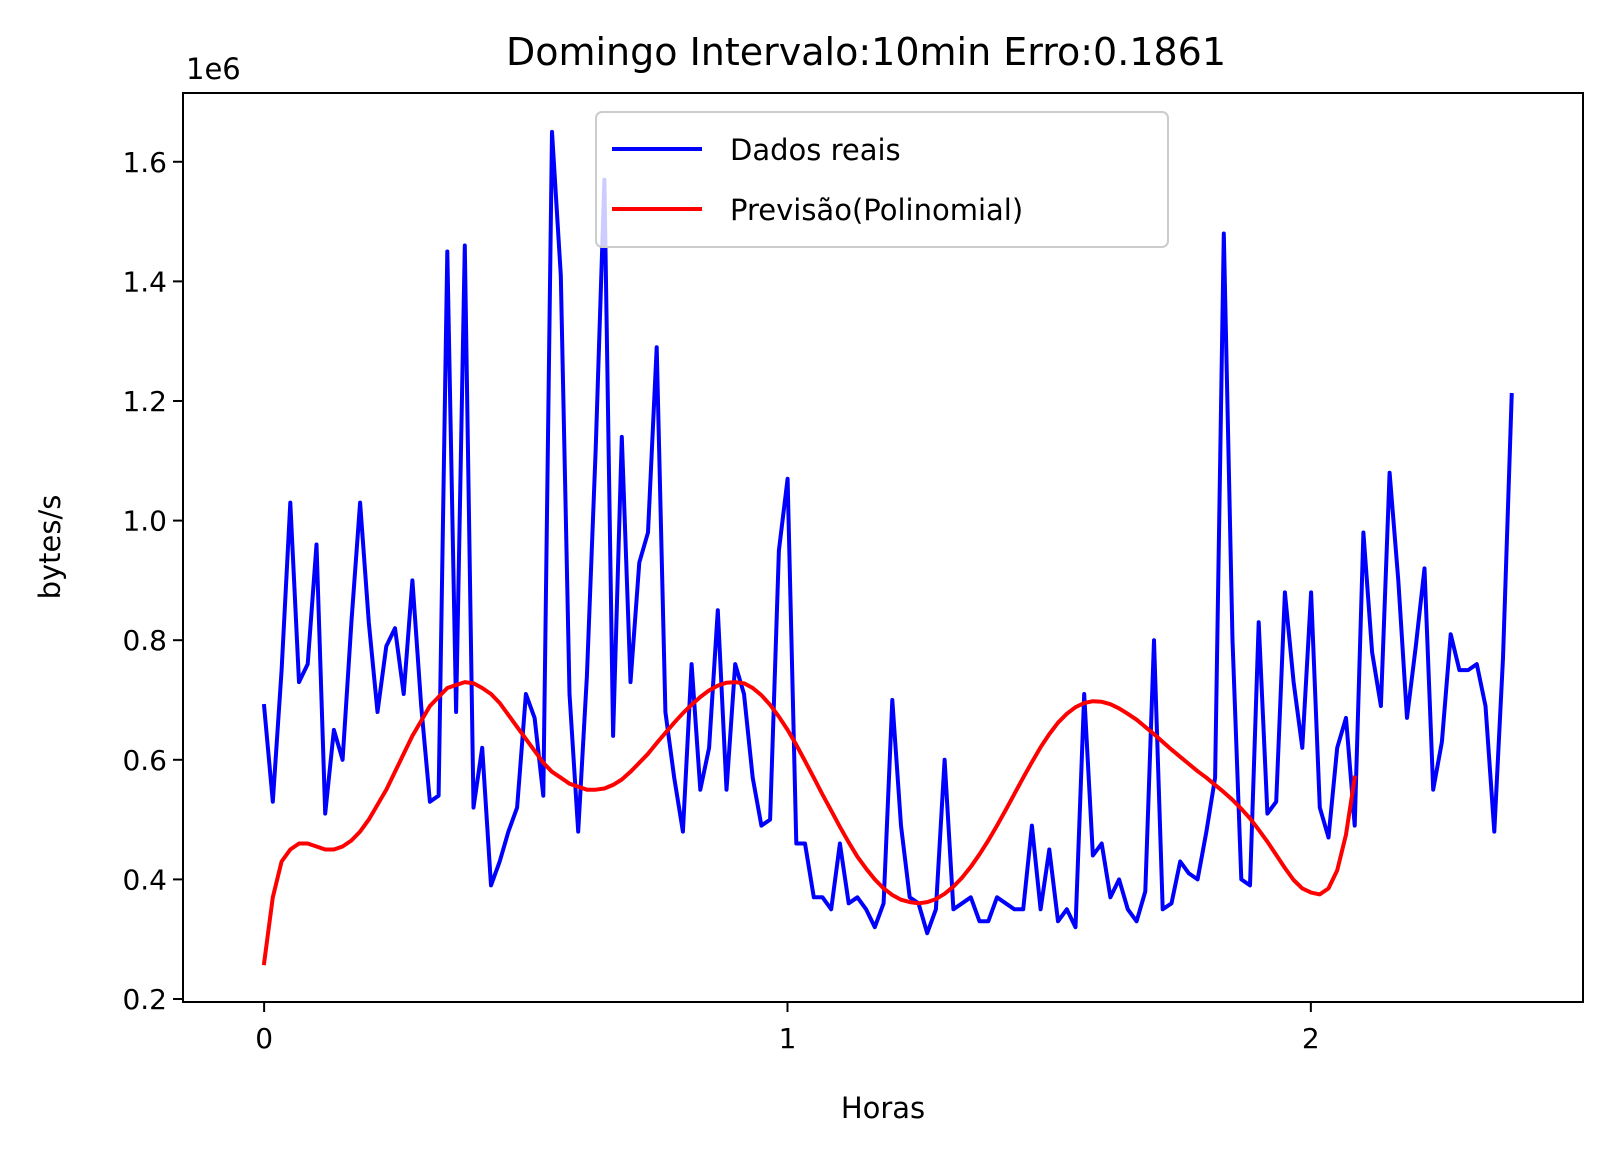  I want to click on x-axis-label: Horas, so click(883, 1108).